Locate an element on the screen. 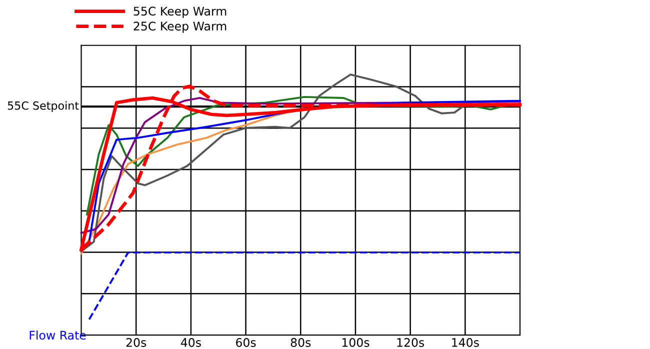 The width and height of the screenshot is (650, 349). x-tick-label: 20s is located at coordinates (136, 342).